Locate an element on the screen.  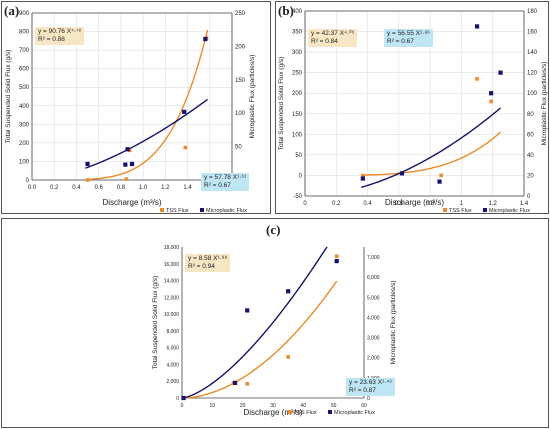
chart-b-x-tick-label: 0.6 is located at coordinates (399, 204).